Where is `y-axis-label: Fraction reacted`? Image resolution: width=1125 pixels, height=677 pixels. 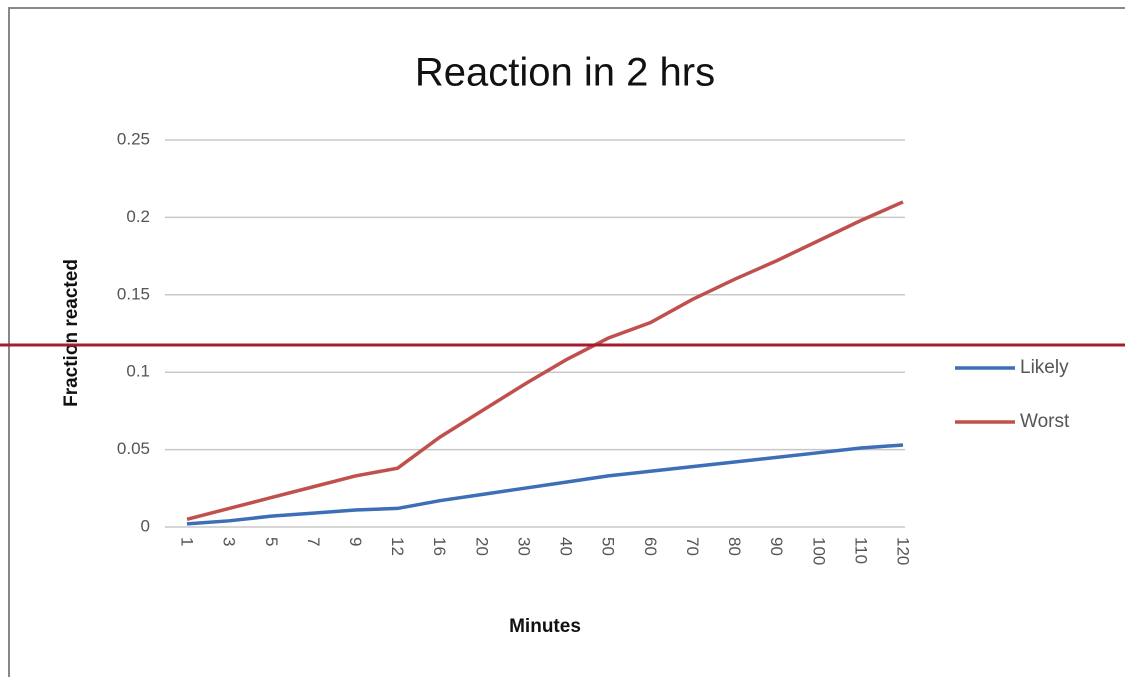 y-axis-label: Fraction reacted is located at coordinates (71, 333).